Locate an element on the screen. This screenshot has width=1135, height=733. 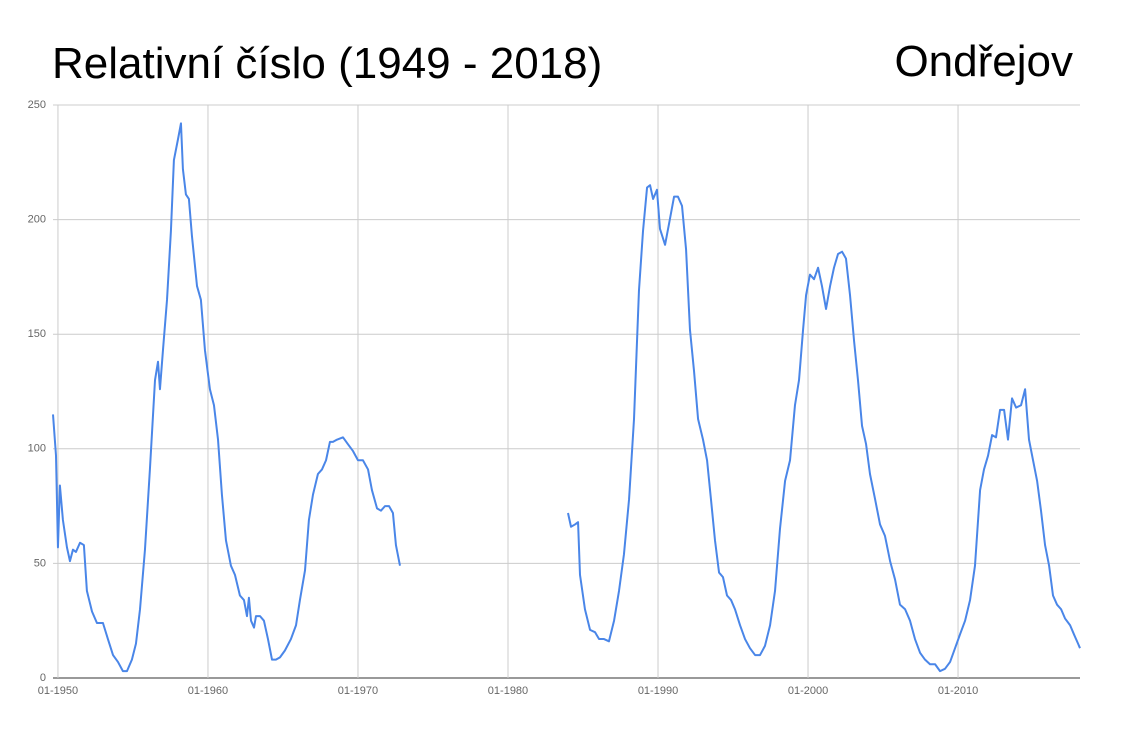
x-tick-label: 01-2010 is located at coordinates (958, 691).